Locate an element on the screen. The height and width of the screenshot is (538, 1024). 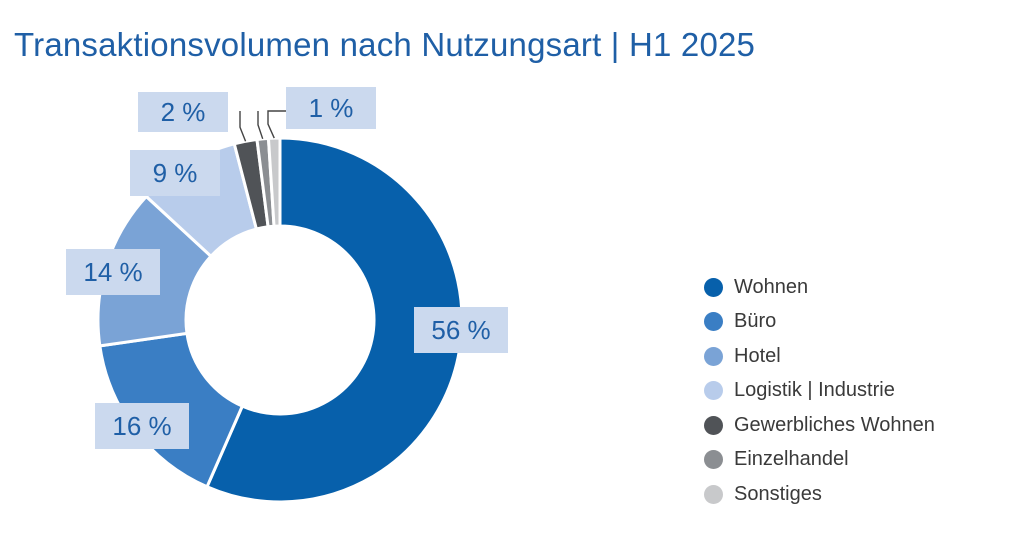
slice-sonstiges is located at coordinates (274, 182).